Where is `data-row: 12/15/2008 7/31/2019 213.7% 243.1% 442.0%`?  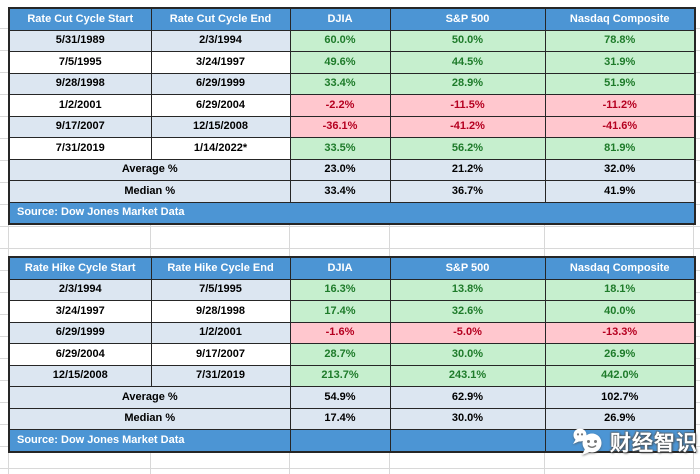 data-row: 12/15/2008 7/31/2019 213.7% 243.1% 442.0% is located at coordinates (352, 375).